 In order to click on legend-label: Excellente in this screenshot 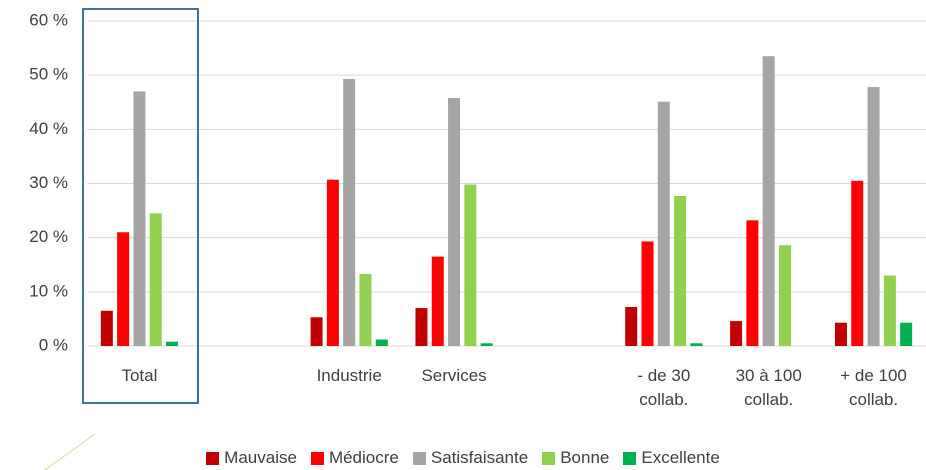, I will do `click(680, 457)`.